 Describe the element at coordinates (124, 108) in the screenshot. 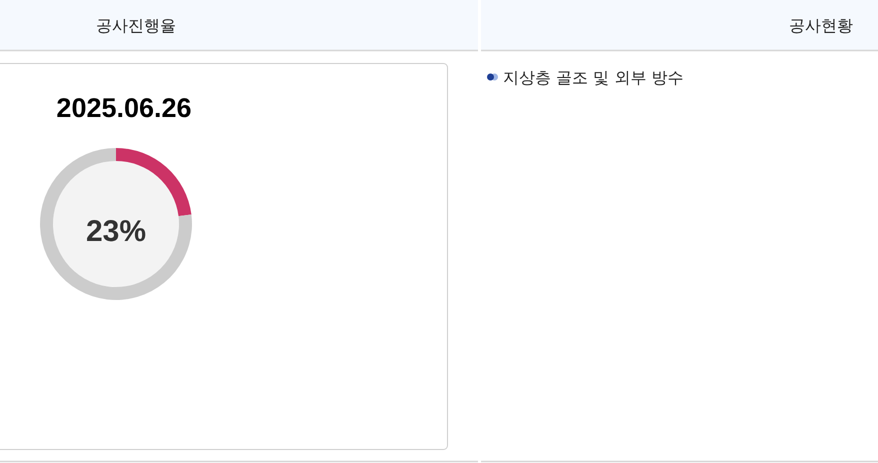

I see `chart-subtitle: 2025.06.26` at that location.